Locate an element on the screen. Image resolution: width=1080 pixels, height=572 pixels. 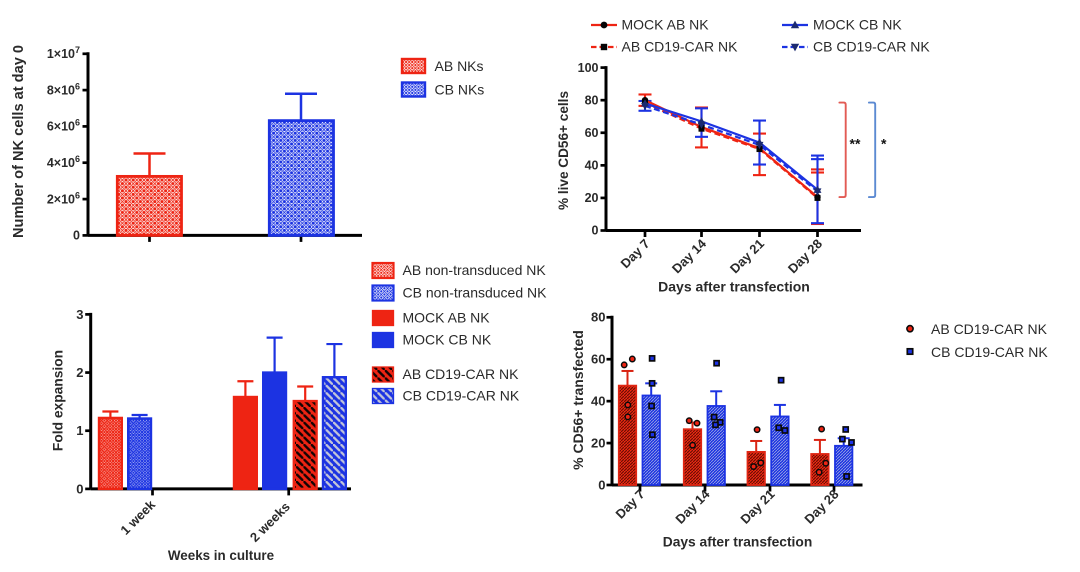
svg-text: Weeks in culture is located at coordinates (221, 555).